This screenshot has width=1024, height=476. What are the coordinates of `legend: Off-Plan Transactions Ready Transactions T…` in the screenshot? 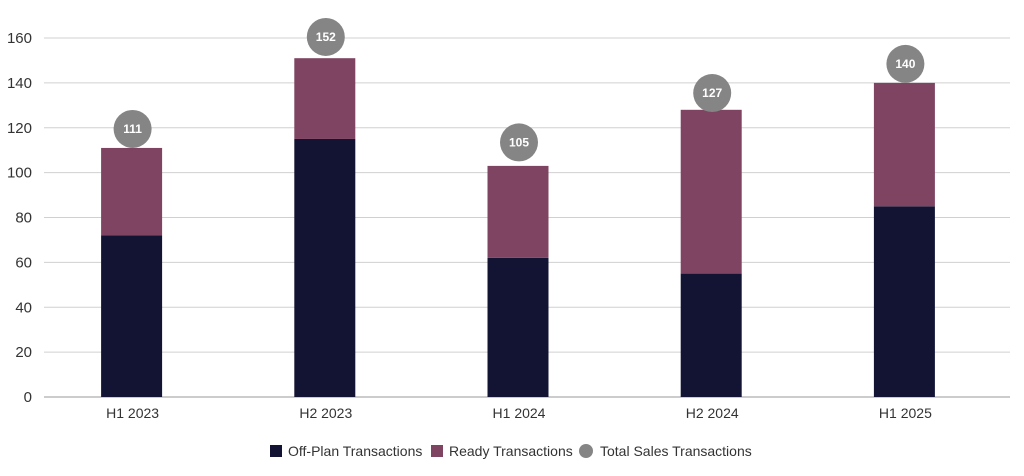 It's located at (511, 451).